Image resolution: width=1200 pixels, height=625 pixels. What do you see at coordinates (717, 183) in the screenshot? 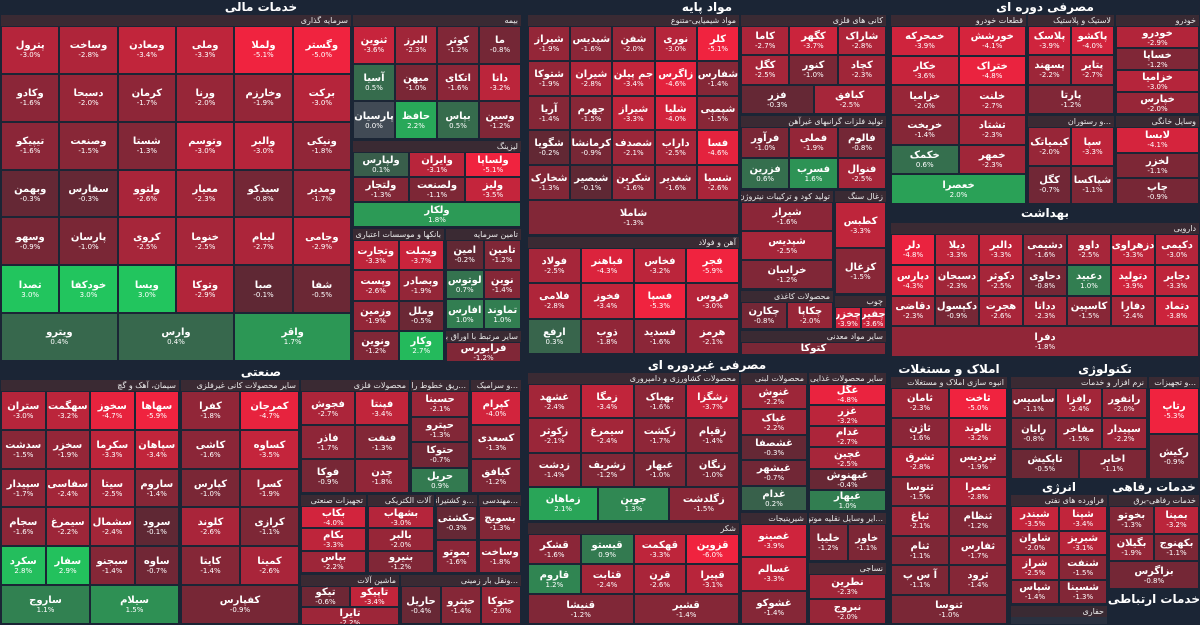
I see `stock-tile: شسپا -2.6%` at bounding box center [717, 183].